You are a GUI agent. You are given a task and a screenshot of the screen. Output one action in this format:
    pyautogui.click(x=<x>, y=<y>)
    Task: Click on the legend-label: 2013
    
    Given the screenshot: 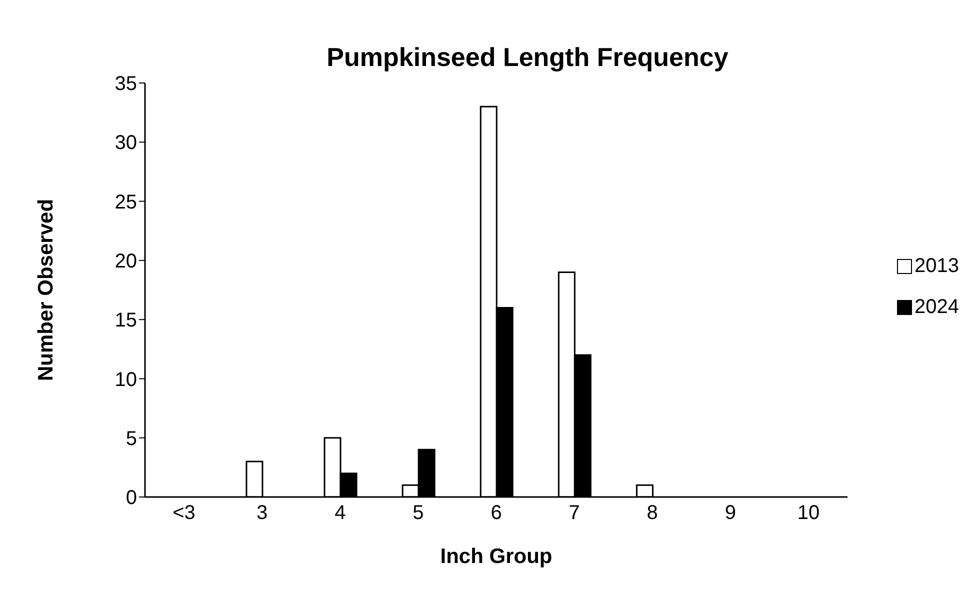 What is the action you would take?
    pyautogui.click(x=936, y=266)
    